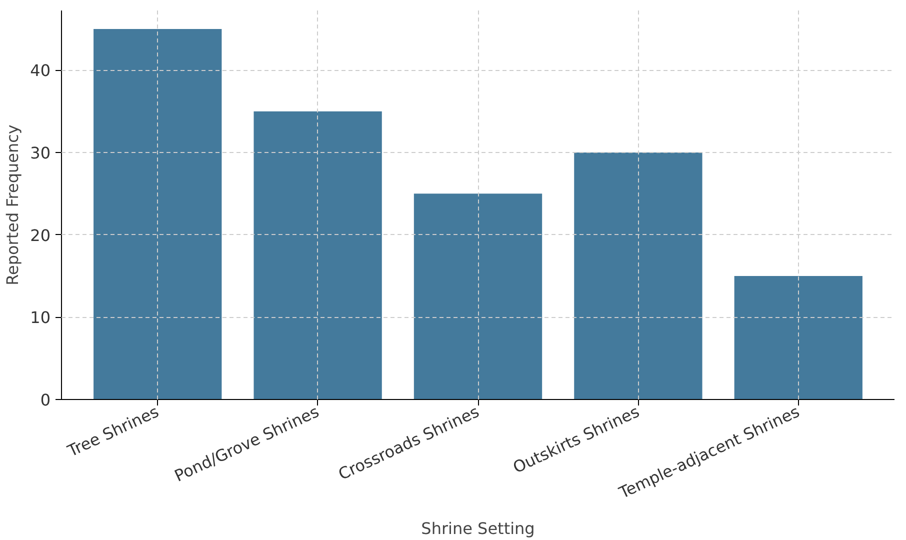 The image size is (906, 540). I want to click on y-axis-title: Reported Frequency, so click(12, 205).